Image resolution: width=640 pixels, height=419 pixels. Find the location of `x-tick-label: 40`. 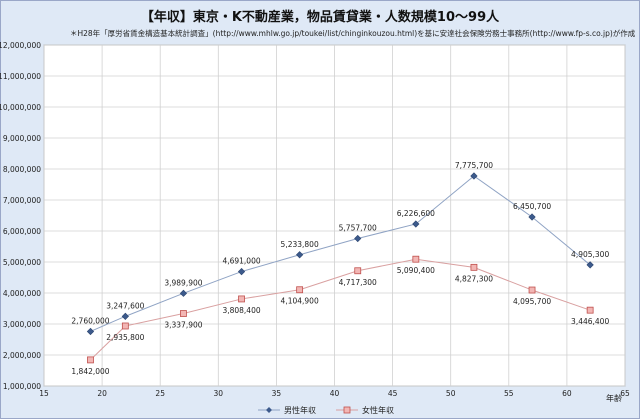

x-tick-label: 40 is located at coordinates (335, 393).